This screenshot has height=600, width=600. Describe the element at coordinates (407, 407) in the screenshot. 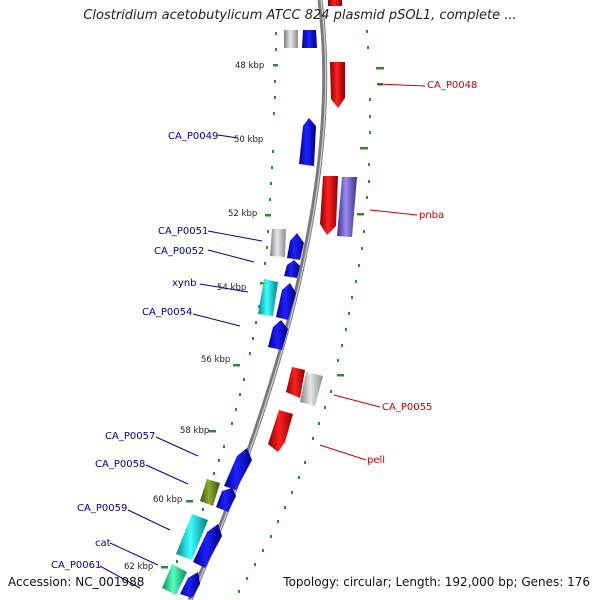

I see `gene-label-right: CA_P0055` at that location.